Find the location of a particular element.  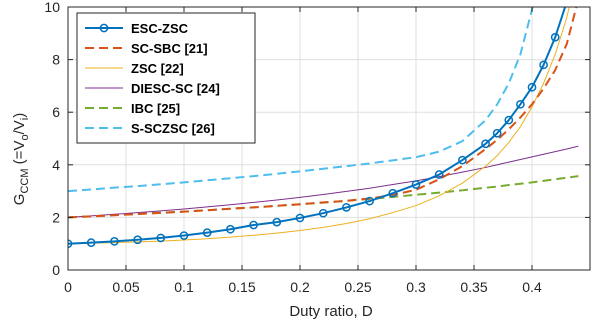

legend-item: DIESC-SC [24] is located at coordinates (152, 88).